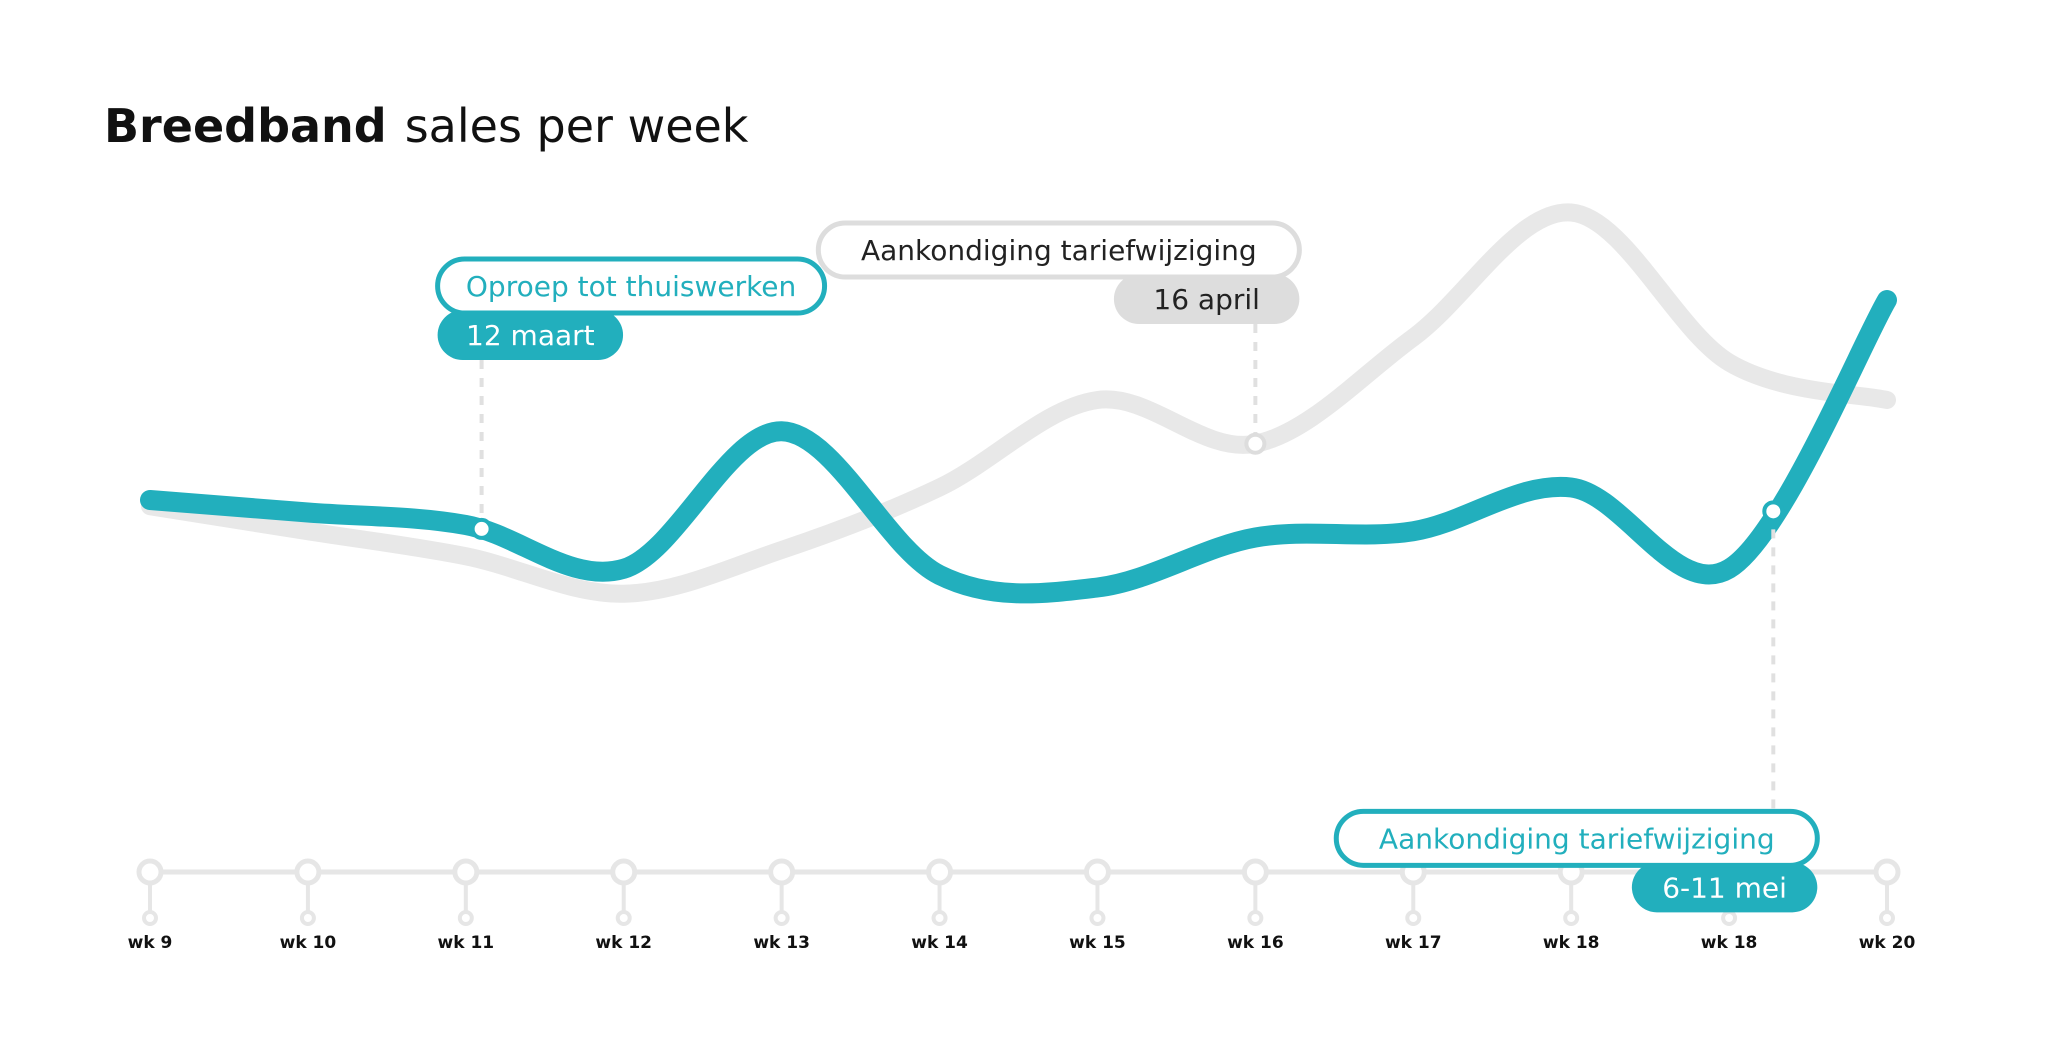 The image size is (2051, 1054). What do you see at coordinates (150, 943) in the screenshot?
I see `x-tick-label: wk 9` at bounding box center [150, 943].